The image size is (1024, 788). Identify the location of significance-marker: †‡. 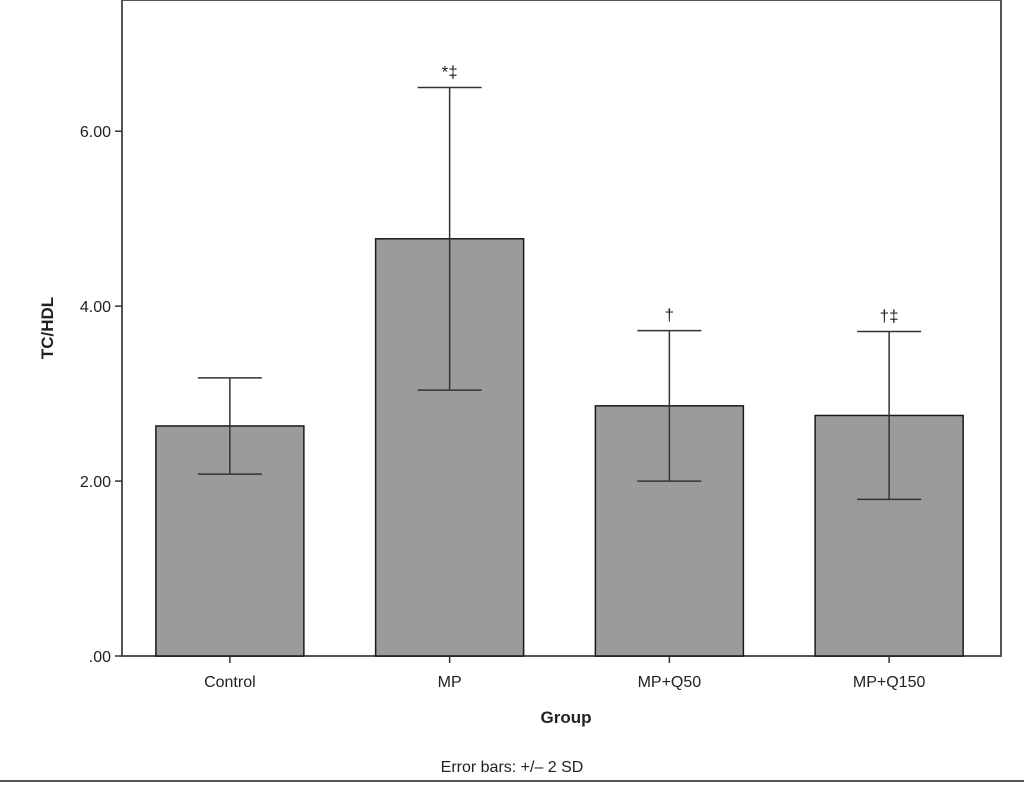
(889, 315).